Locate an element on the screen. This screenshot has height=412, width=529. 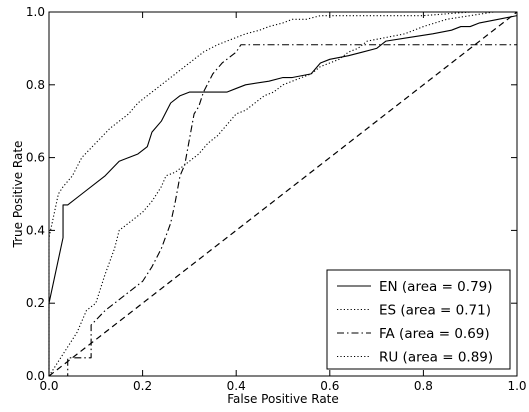
y-tick-label: 0.0 is located at coordinates (35, 376).